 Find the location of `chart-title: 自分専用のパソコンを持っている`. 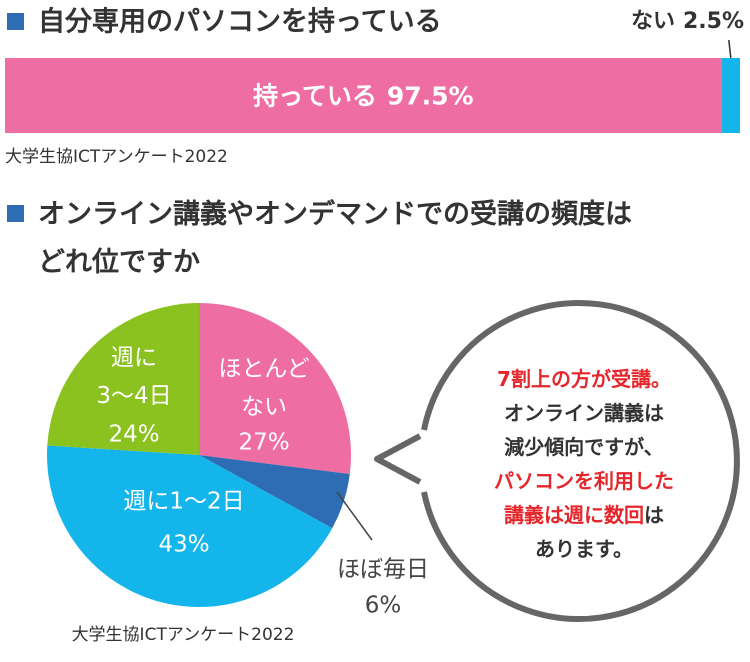

chart-title: 自分専用のパソコンを持っている is located at coordinates (240, 22).